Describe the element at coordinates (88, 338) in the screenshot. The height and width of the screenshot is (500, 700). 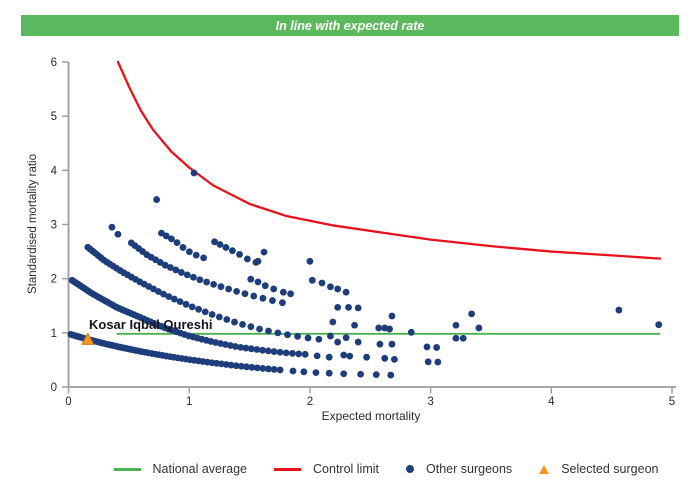
I see `selected-surgeon-marker` at that location.